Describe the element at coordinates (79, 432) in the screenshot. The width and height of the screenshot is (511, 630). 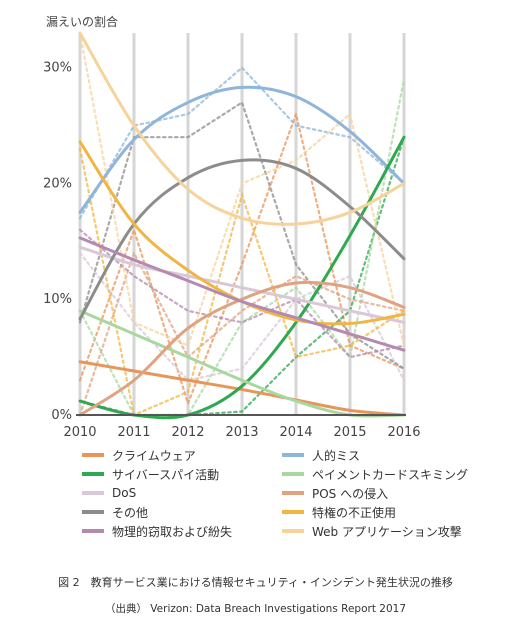
I see `x-tick-label: 2010` at that location.